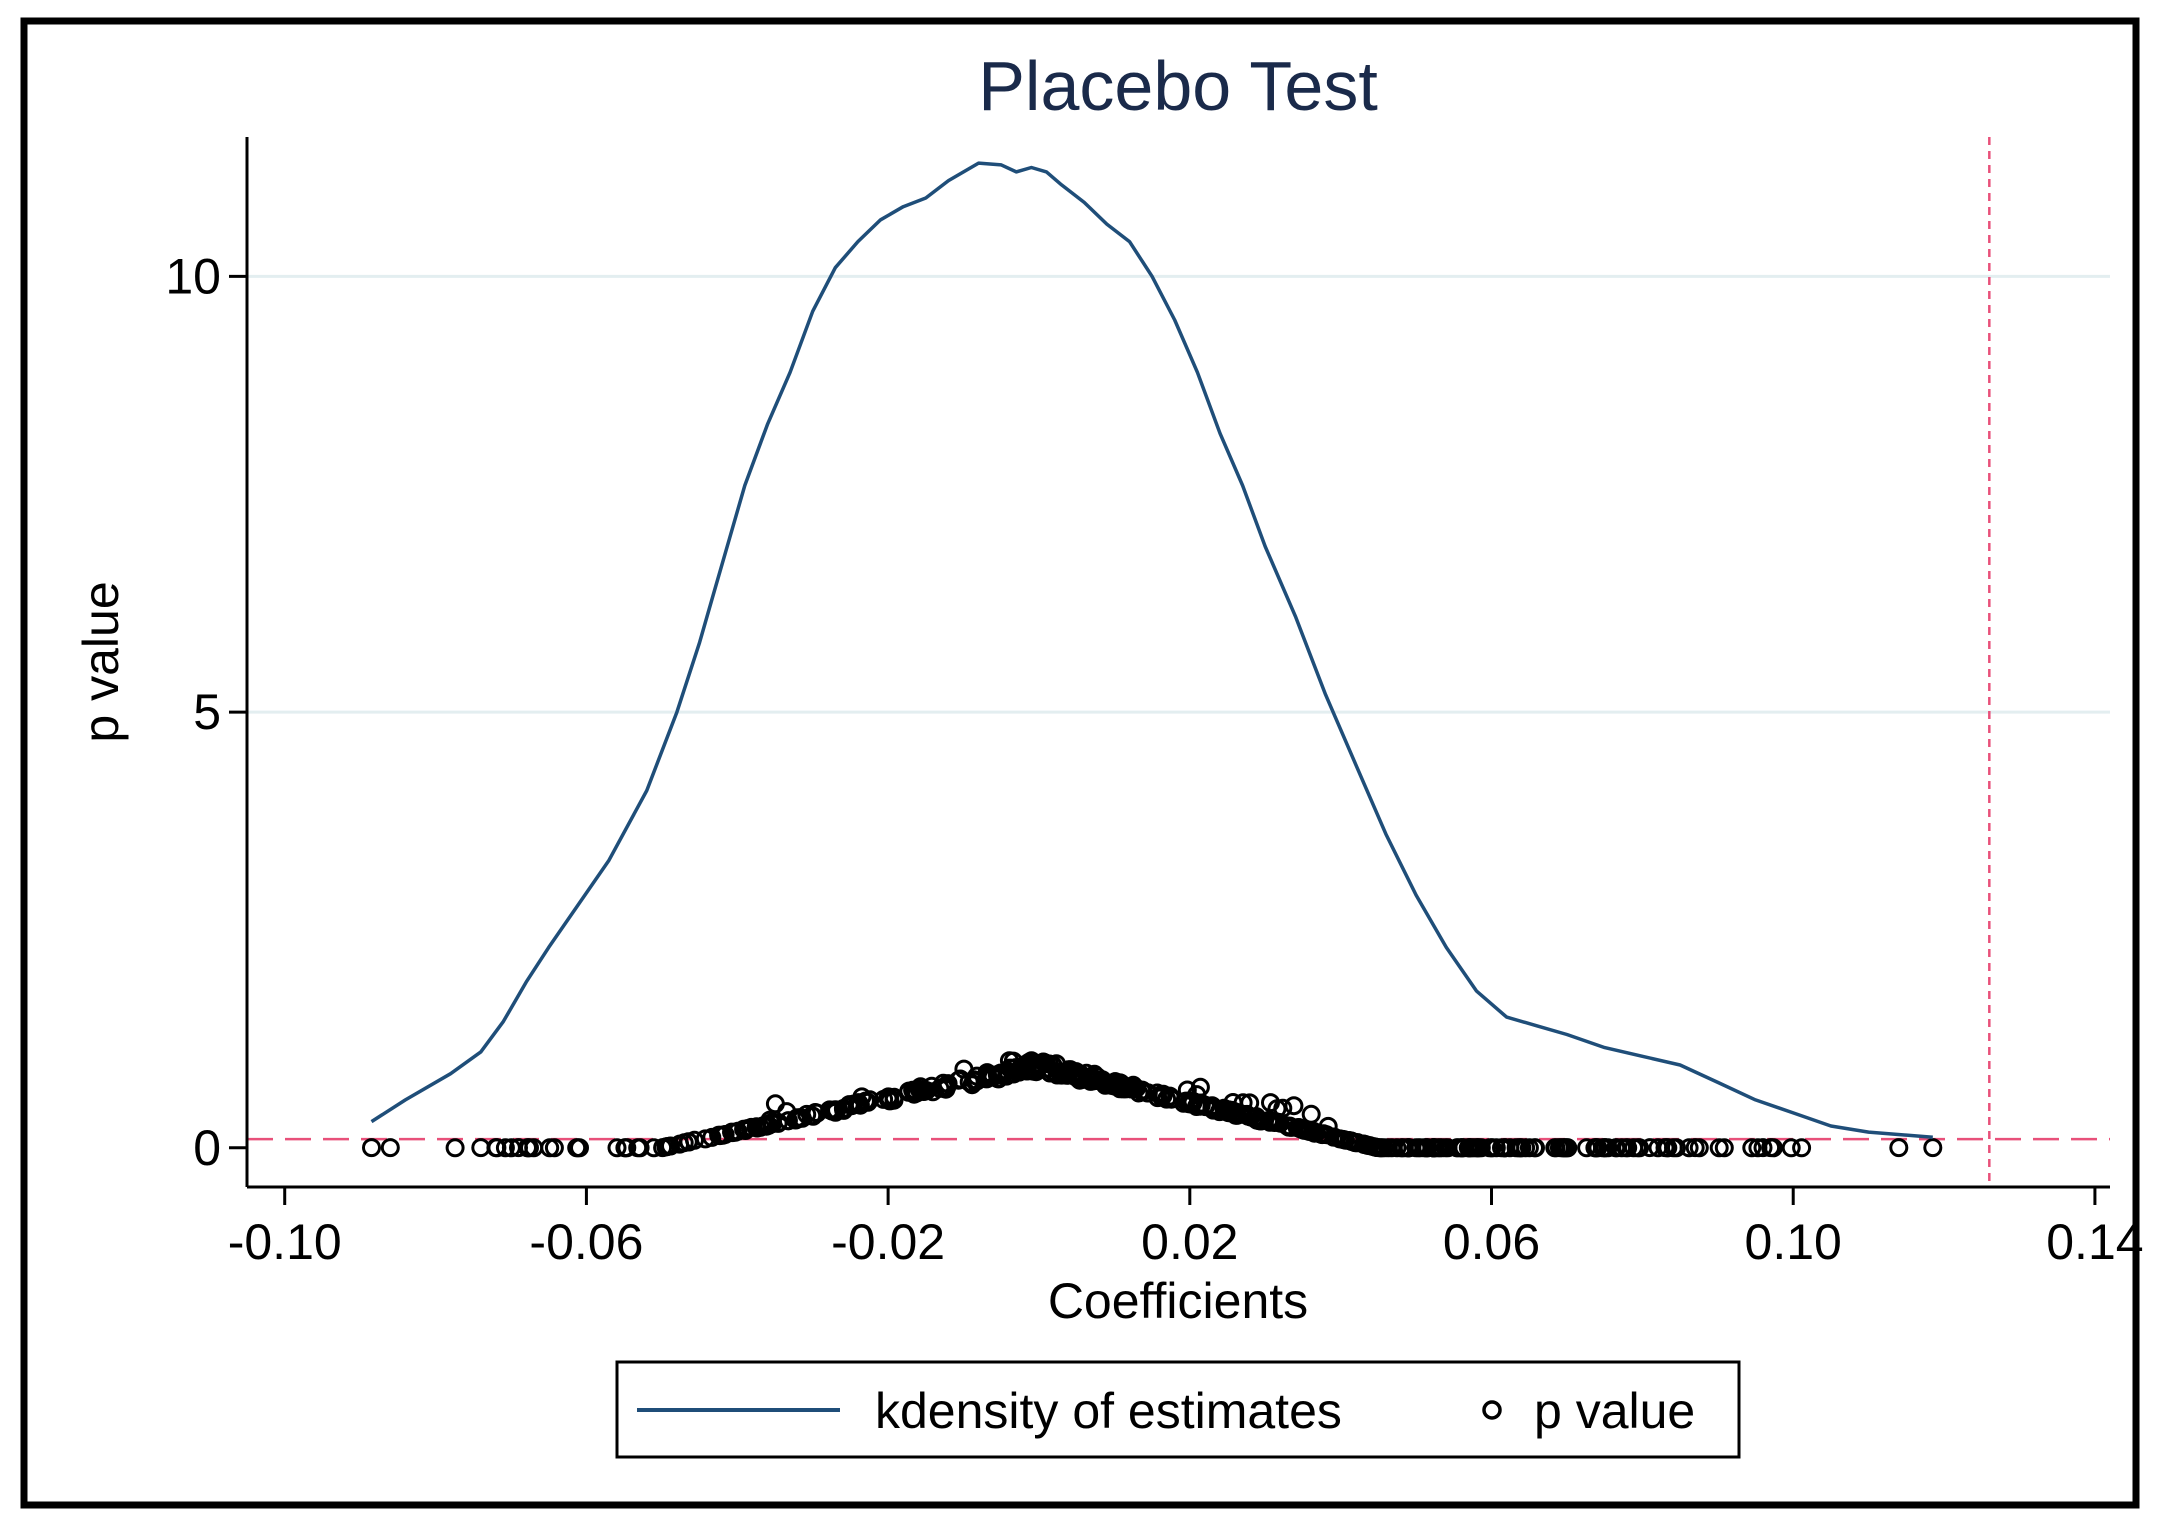 The width and height of the screenshot is (2160, 1528). Describe the element at coordinates (586, 1242) in the screenshot. I see `x-tick-label: -0.06` at that location.